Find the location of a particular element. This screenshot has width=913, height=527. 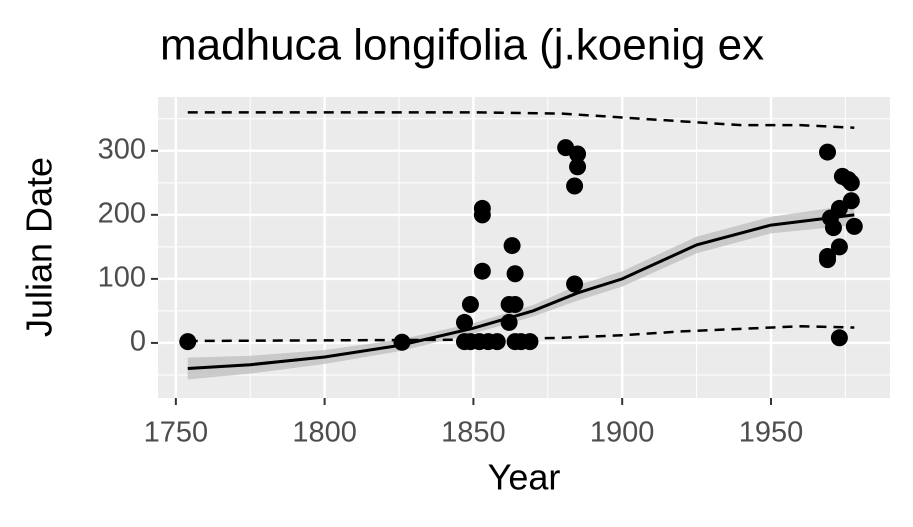

x-tick-label: 1950 is located at coordinates (771, 433).